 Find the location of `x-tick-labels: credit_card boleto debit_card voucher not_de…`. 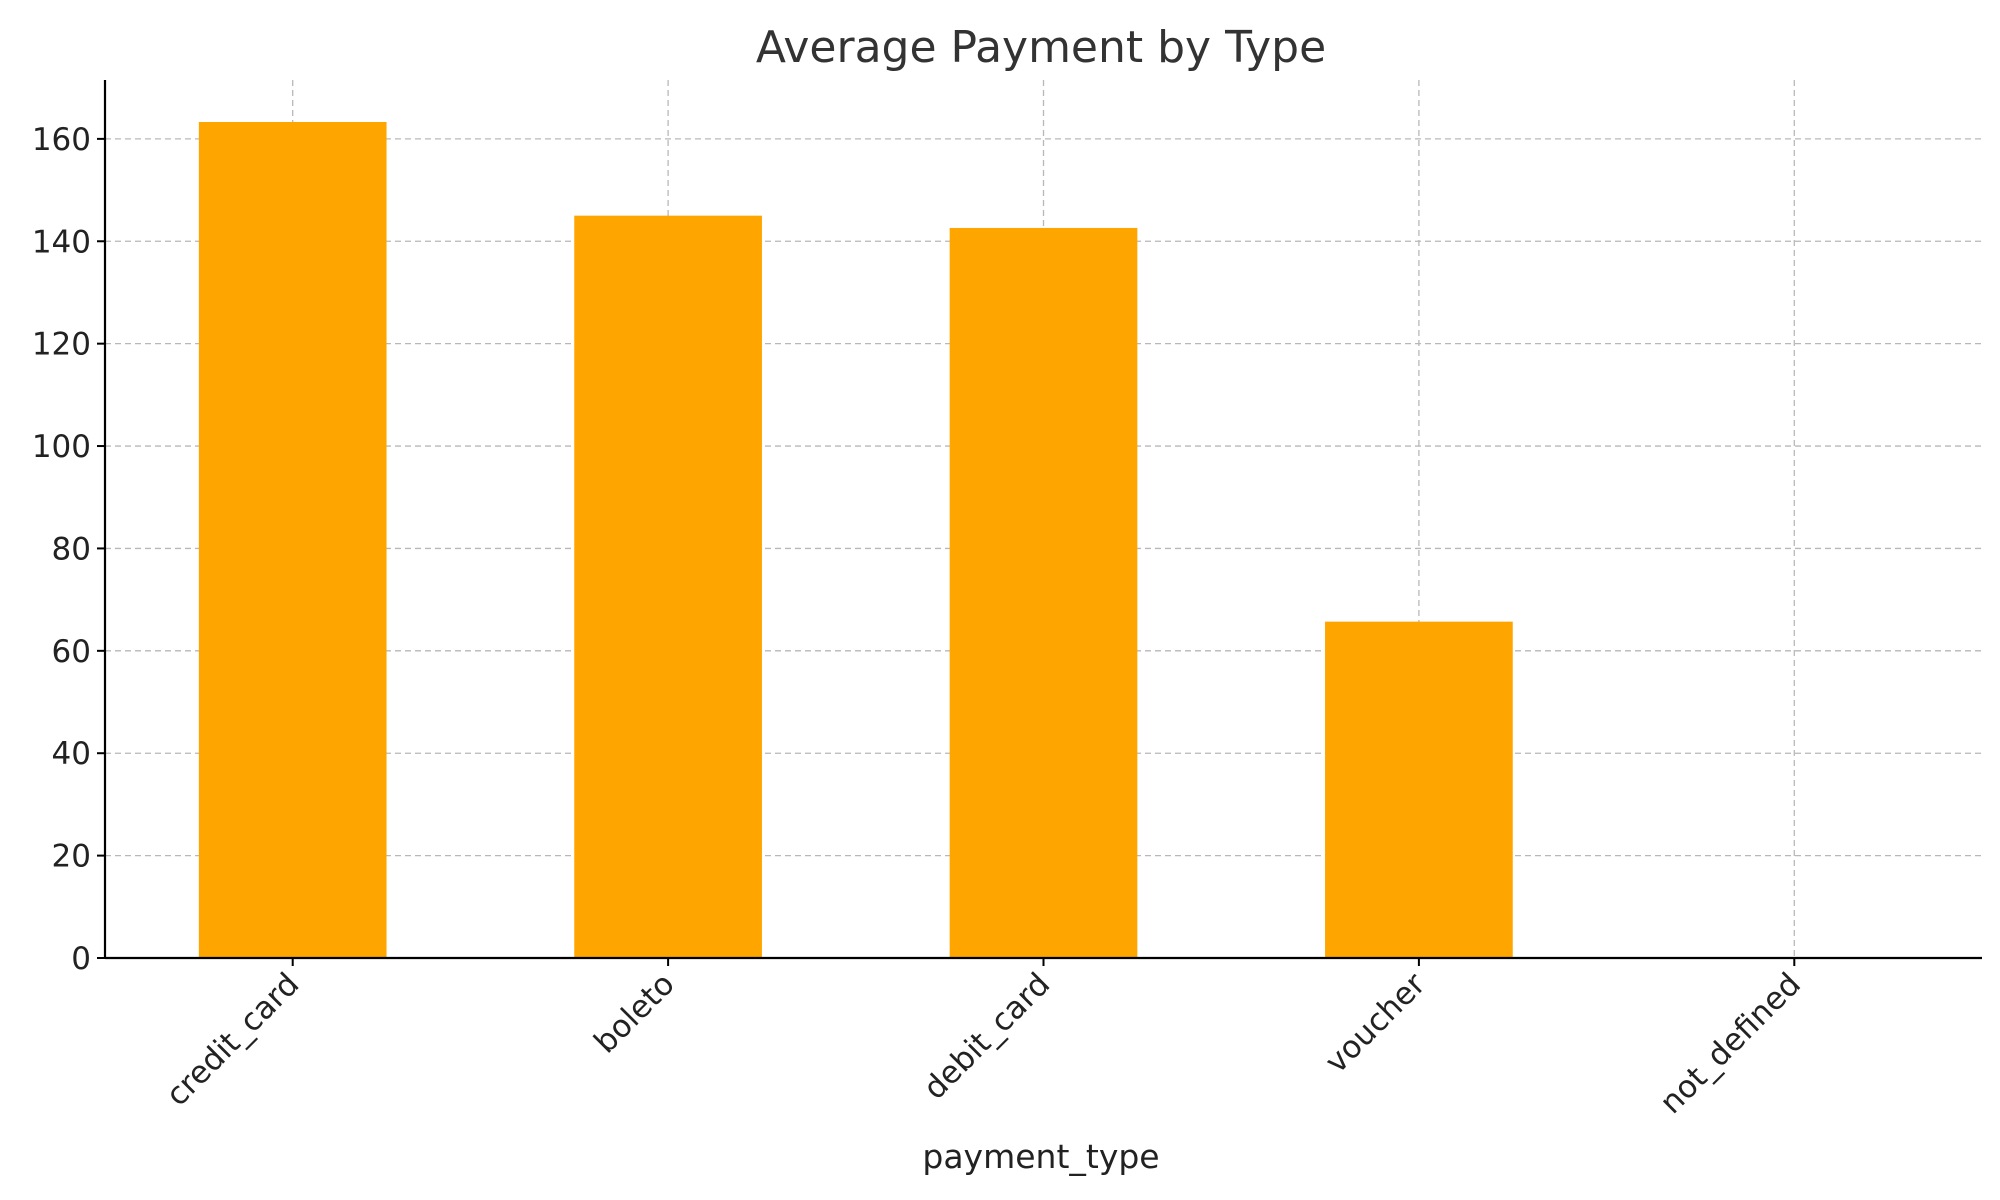

x-tick-labels: credit_card boleto debit_card voucher not_de… is located at coordinates (983, 1043).